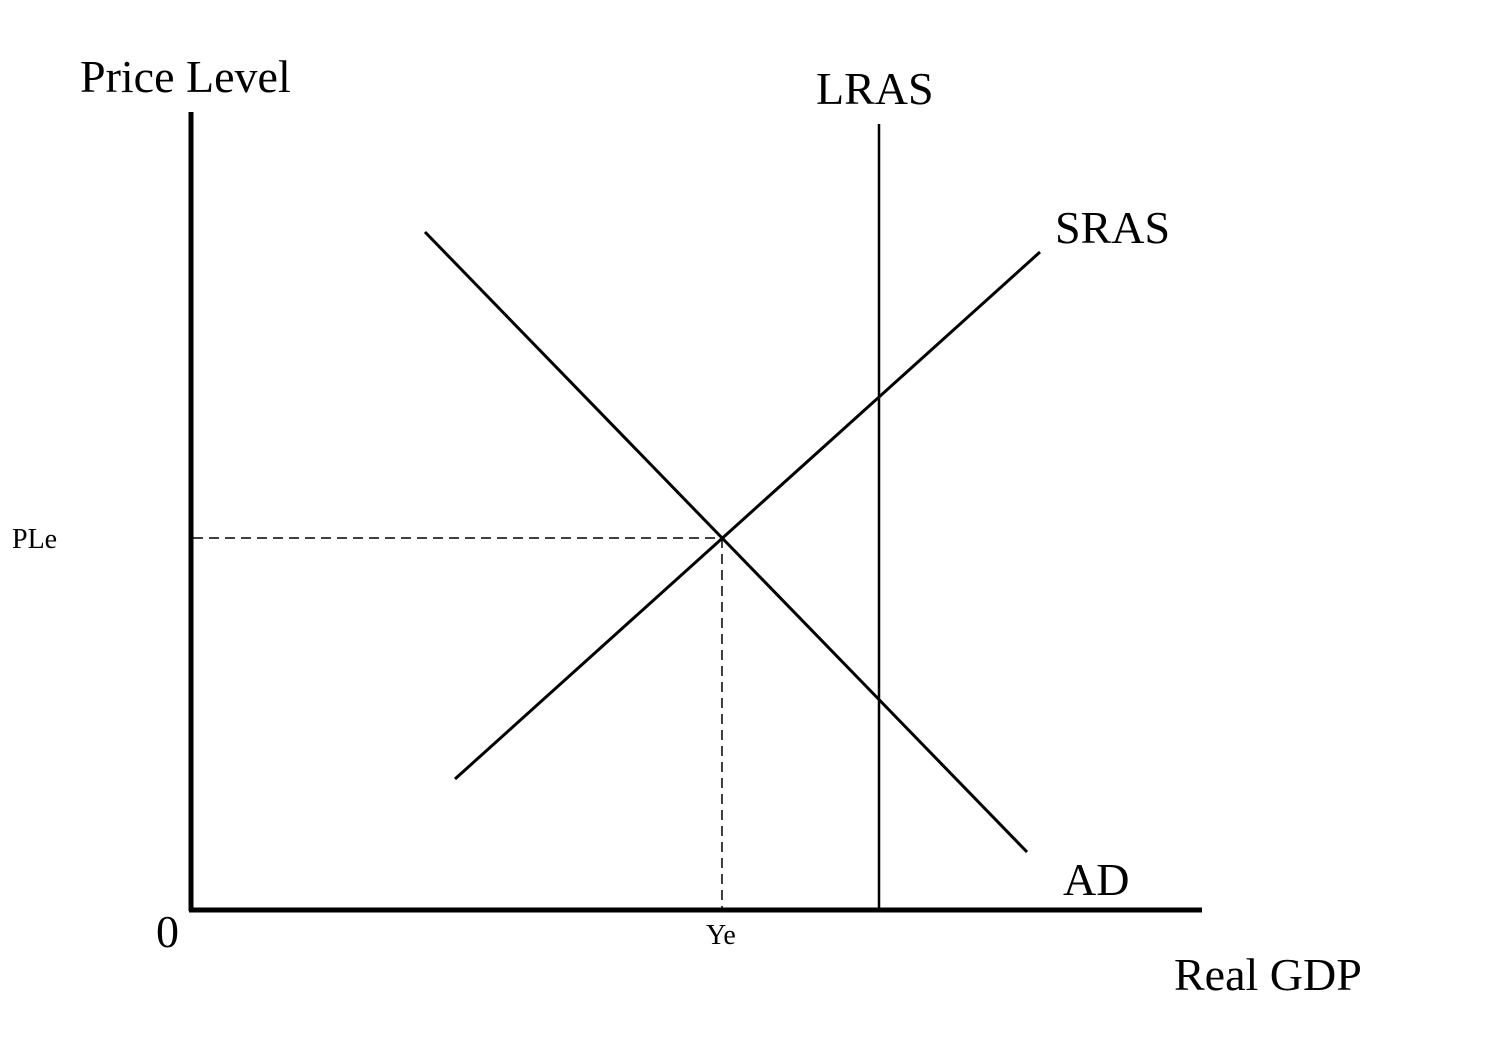 The height and width of the screenshot is (1052, 1488). What do you see at coordinates (185, 76) in the screenshot?
I see `y-axis-label: Price Level` at bounding box center [185, 76].